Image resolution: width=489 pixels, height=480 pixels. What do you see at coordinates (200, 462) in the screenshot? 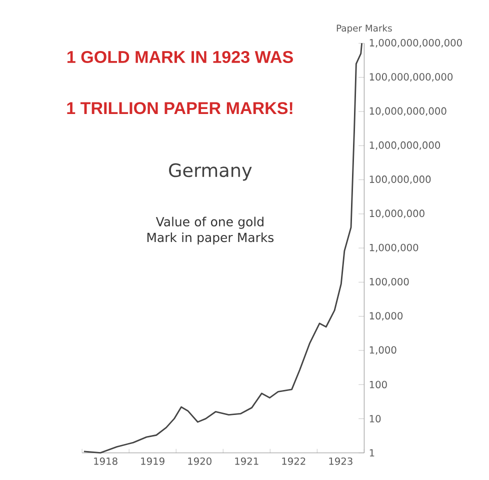
I see `x-tick-label: 1920` at bounding box center [200, 462].